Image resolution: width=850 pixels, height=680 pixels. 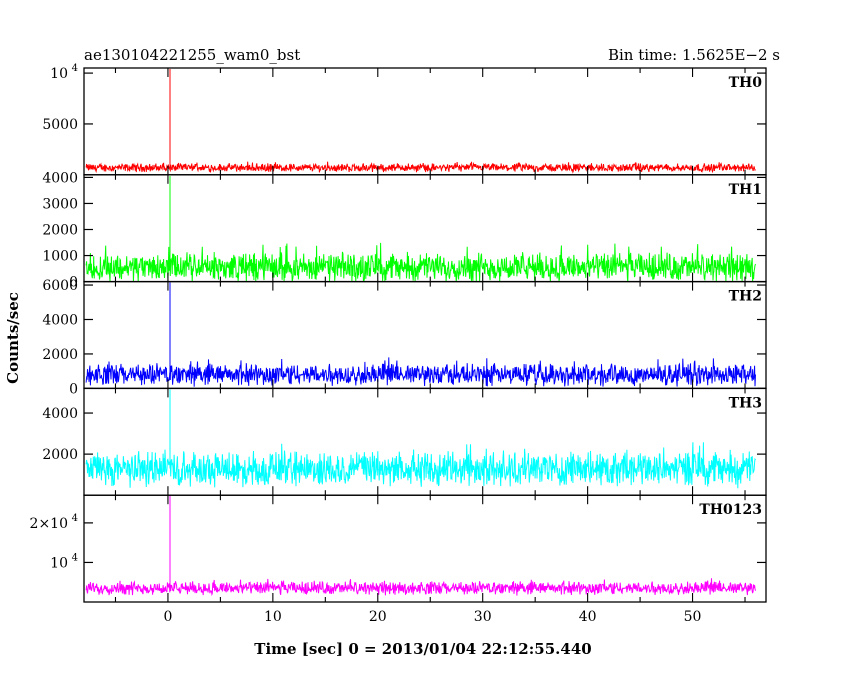 I want to click on panel-th3: 2000 4000 TH3, so click(x=404, y=441).